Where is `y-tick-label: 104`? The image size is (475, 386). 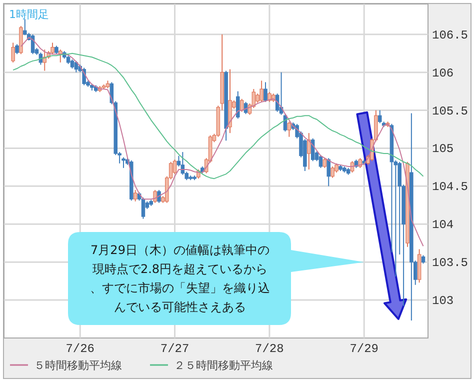 y-tick-label: 104 is located at coordinates (443, 225).